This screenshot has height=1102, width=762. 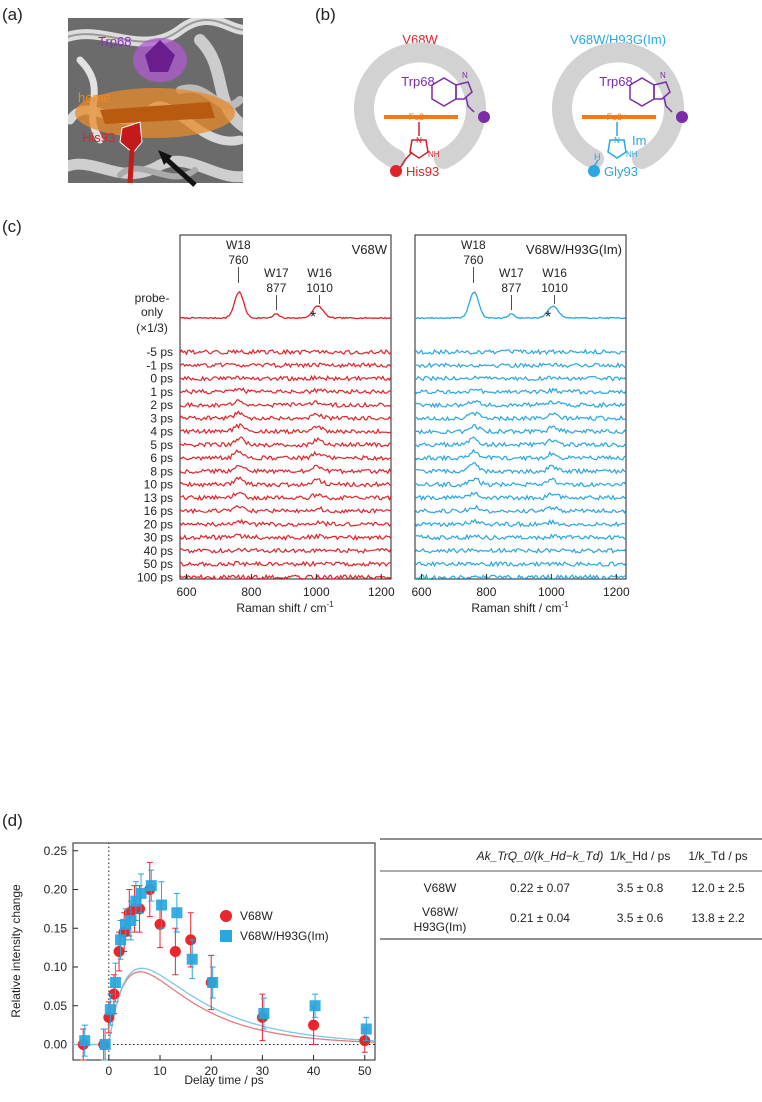 What do you see at coordinates (330, 604) in the screenshot?
I see `raman-v68w-xlabel-sup: -1` at bounding box center [330, 604].